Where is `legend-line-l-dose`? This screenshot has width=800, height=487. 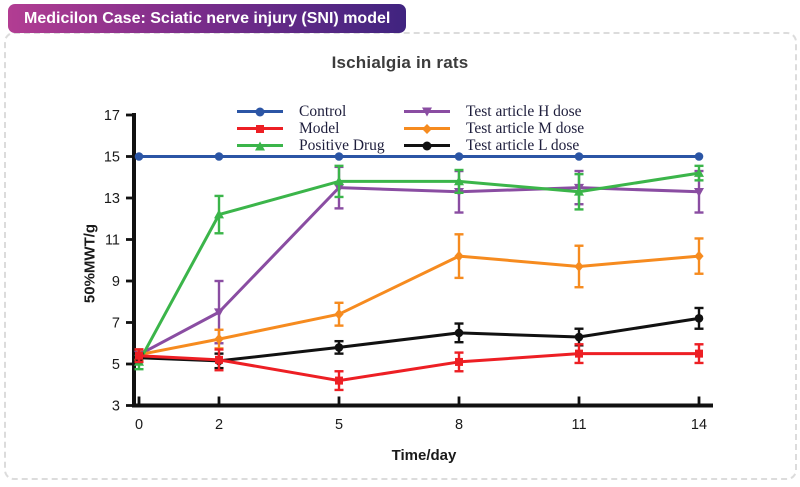
legend-line-l-dose is located at coordinates (427, 145).